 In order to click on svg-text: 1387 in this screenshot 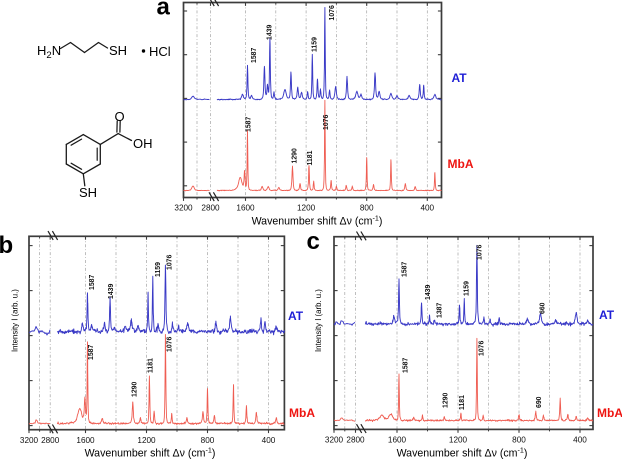, I will do `click(440, 310)`.